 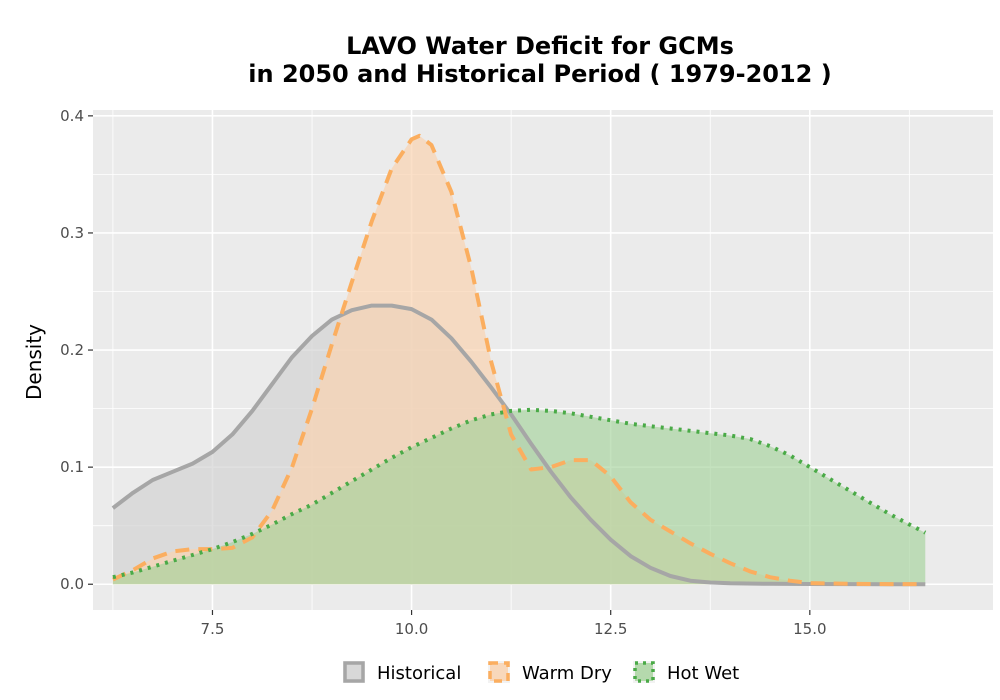 I want to click on y-axis-title: Density, so click(x=34, y=362).